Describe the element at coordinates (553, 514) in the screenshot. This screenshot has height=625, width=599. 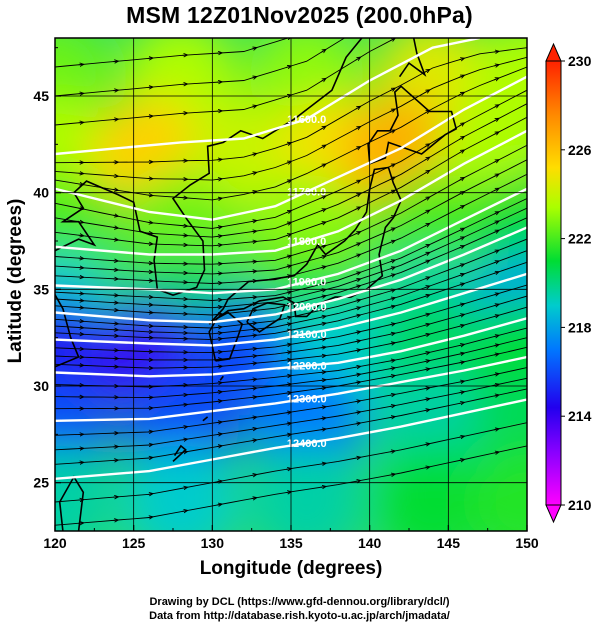
I see `colorbar-min-arrow` at that location.